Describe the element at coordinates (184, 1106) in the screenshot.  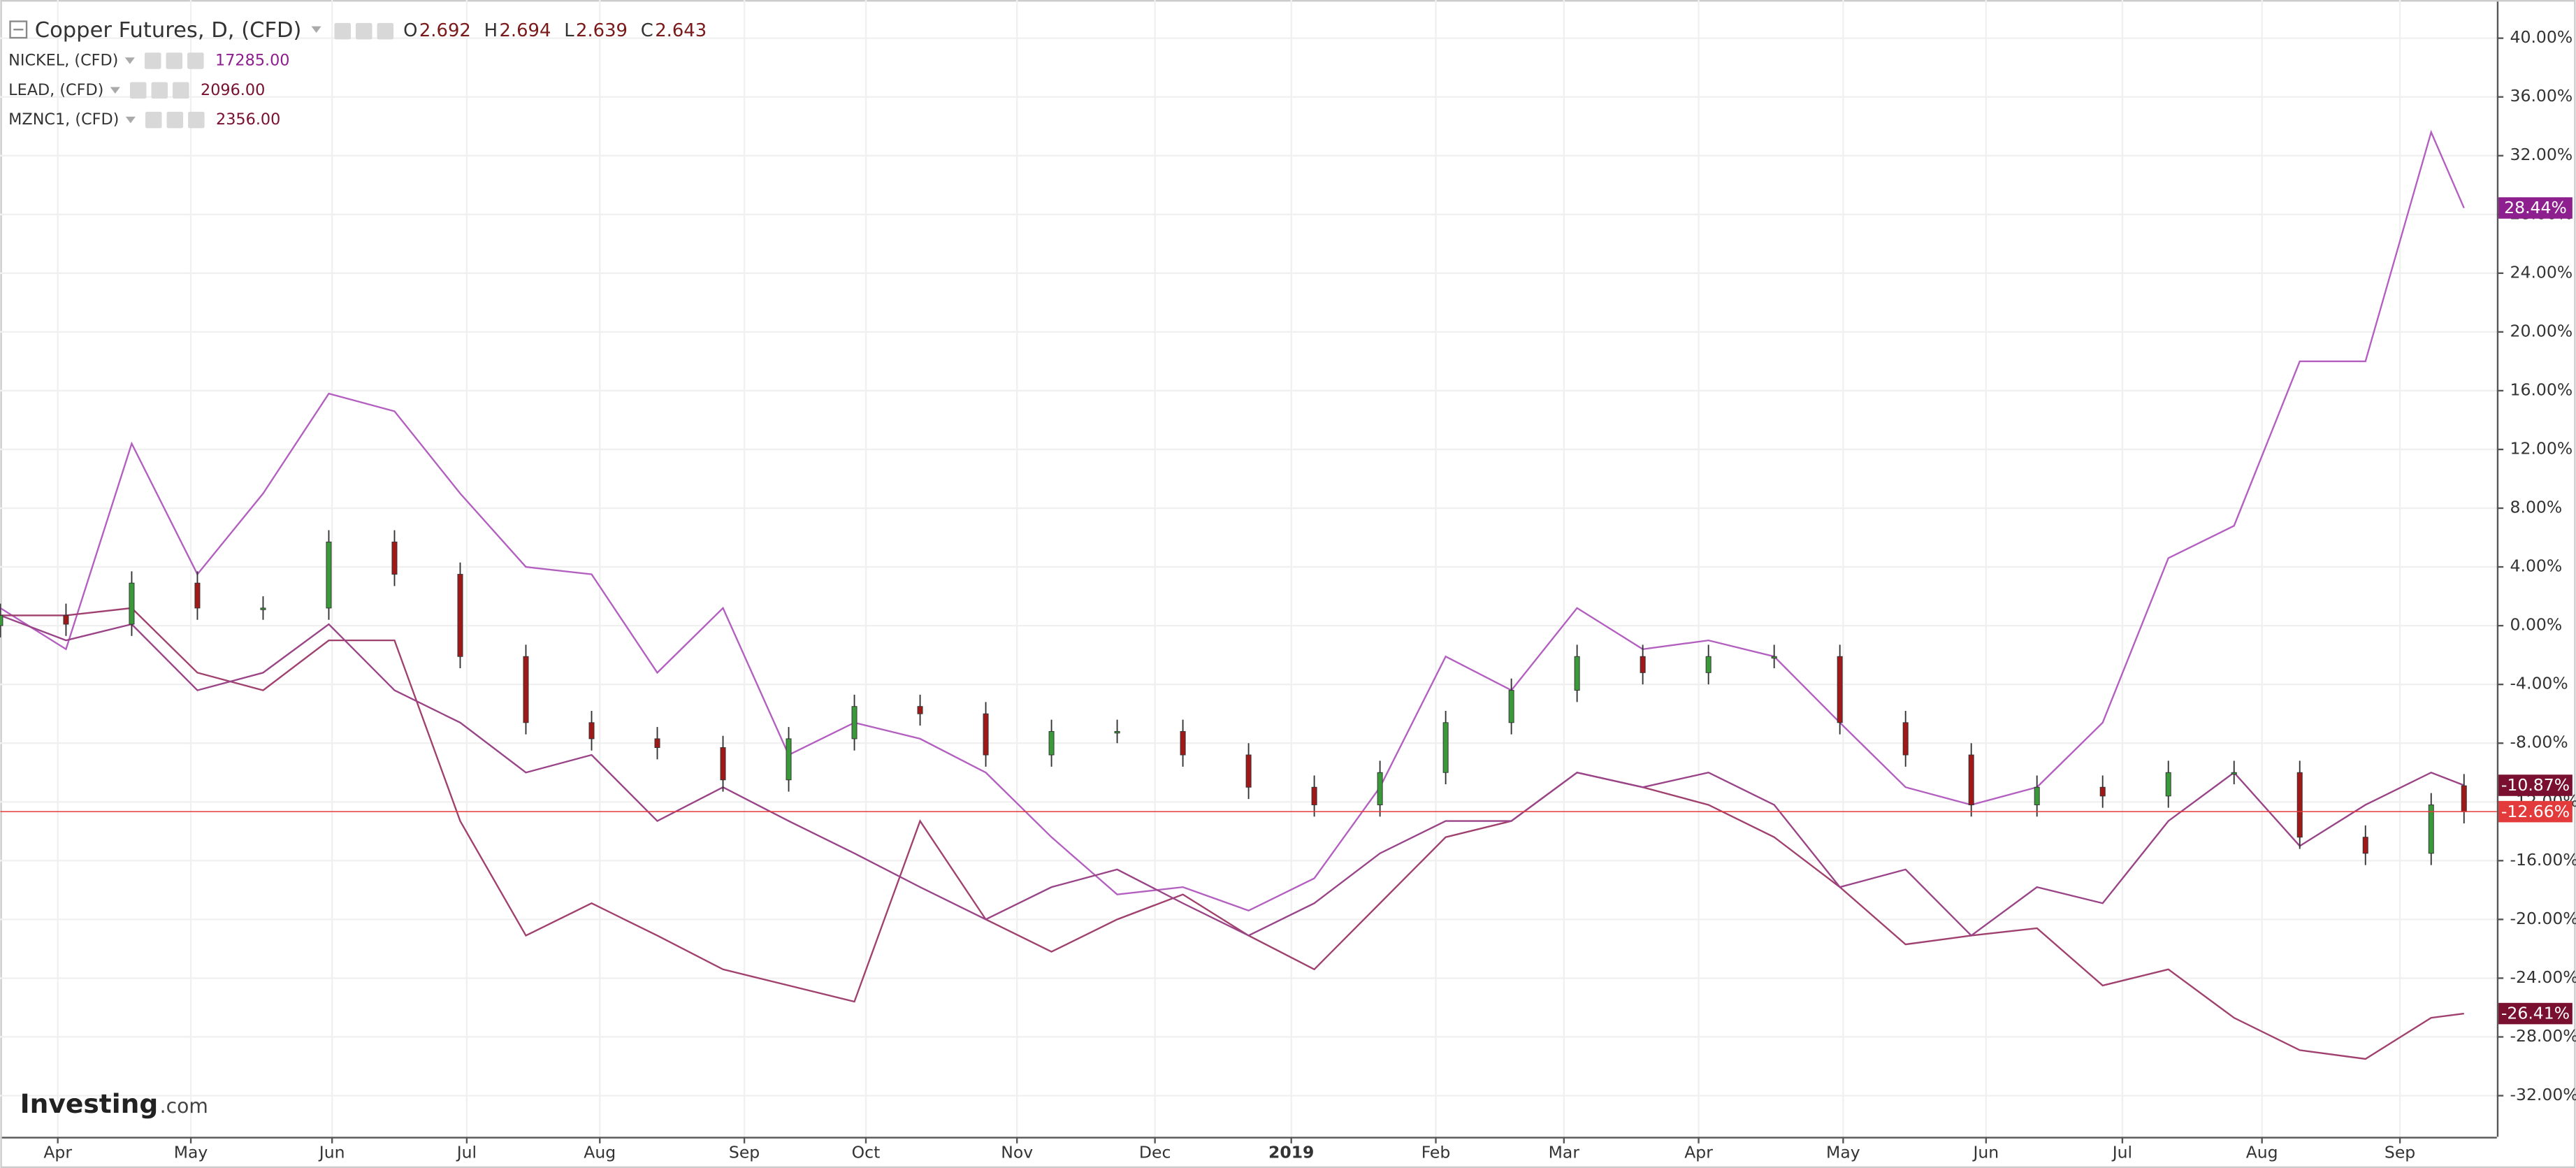
I see `brand-suffix: .com` at that location.